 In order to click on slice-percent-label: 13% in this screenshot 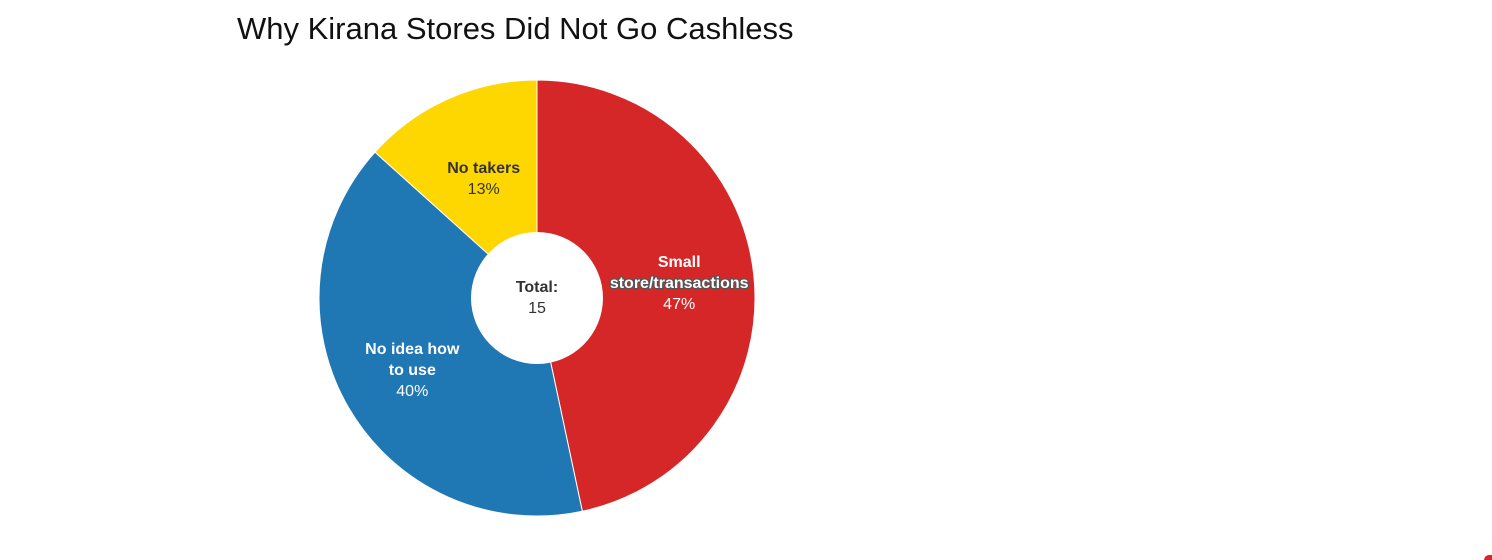, I will do `click(484, 189)`.